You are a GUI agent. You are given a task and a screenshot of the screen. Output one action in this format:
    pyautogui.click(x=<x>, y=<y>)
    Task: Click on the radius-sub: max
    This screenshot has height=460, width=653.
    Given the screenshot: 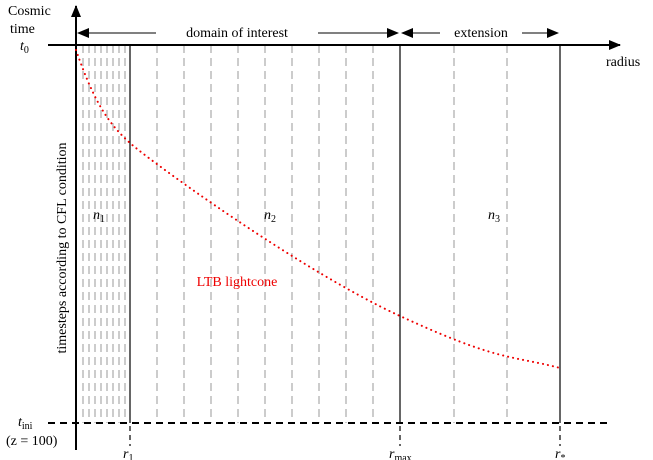 What is the action you would take?
    pyautogui.click(x=402, y=456)
    